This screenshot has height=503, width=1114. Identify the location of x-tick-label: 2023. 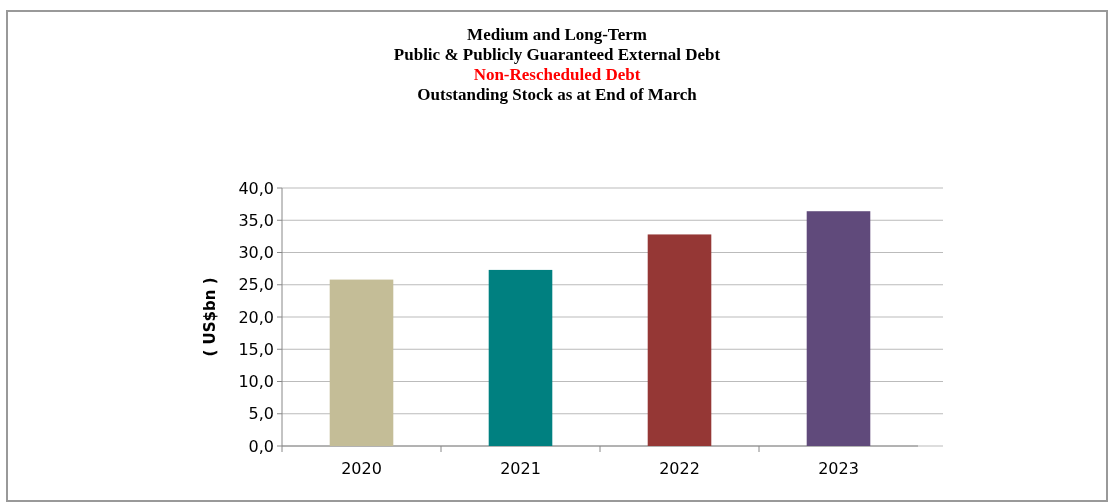
(838, 468).